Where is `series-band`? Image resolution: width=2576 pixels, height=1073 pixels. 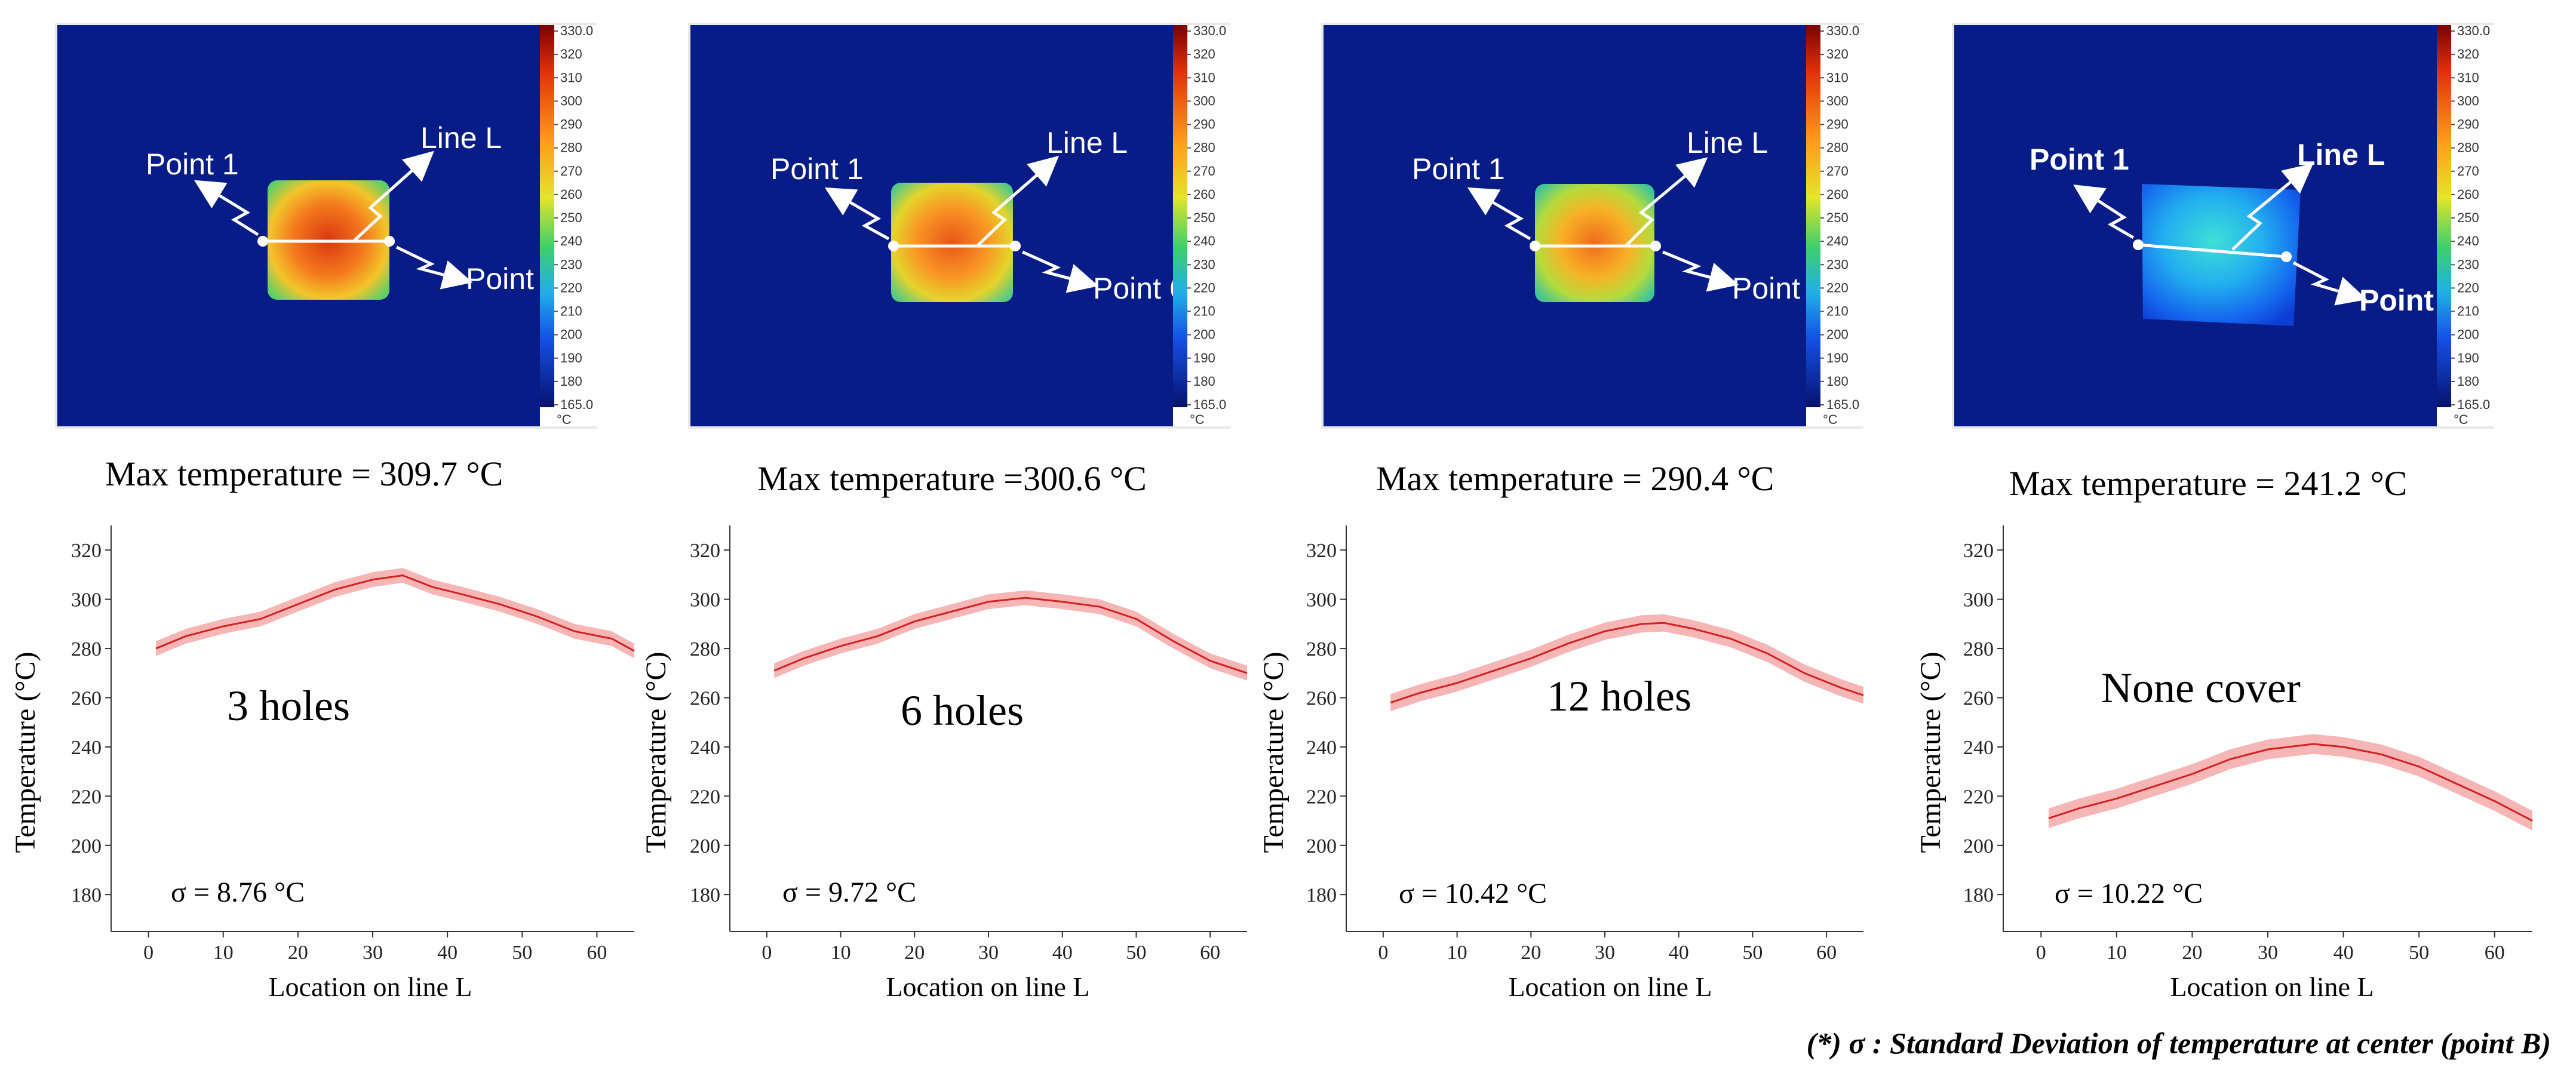 series-band is located at coordinates (396, 613).